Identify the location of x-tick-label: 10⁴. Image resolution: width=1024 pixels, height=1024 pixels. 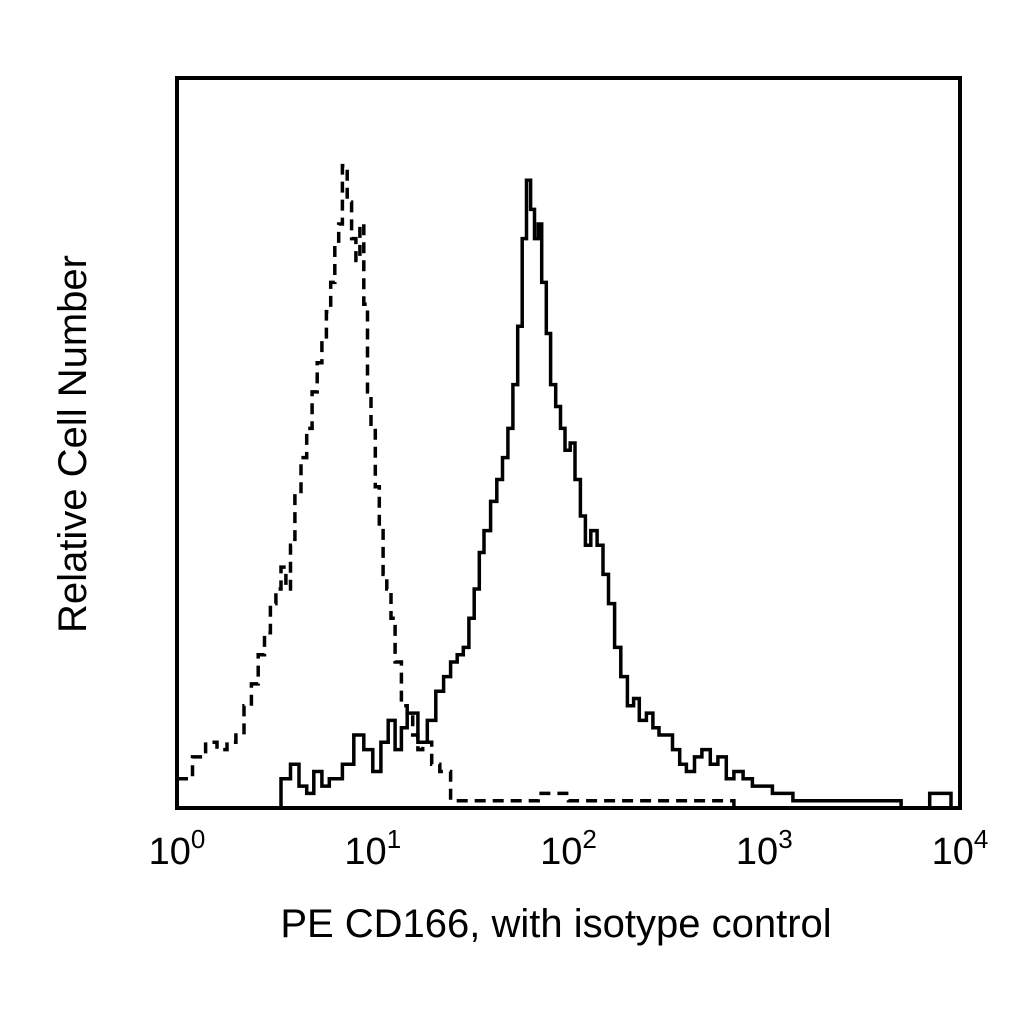
(960, 848).